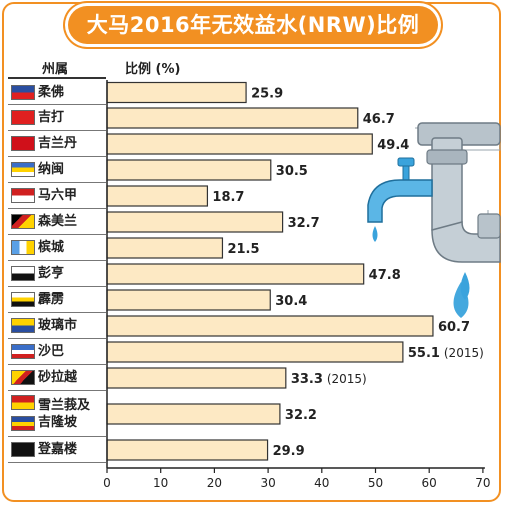 This screenshot has width=505, height=506. Describe the element at coordinates (64, 405) in the screenshot. I see `state-name-line: 雪兰莪及` at that location.